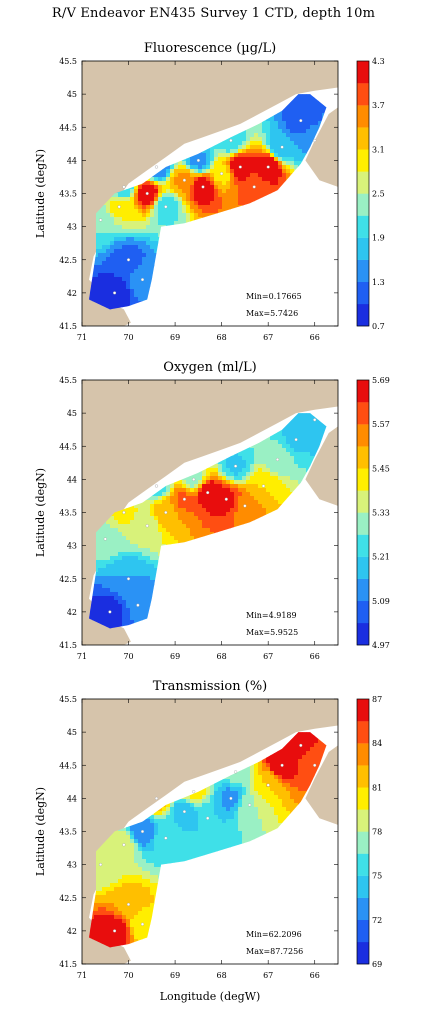 The width and height of the screenshot is (427, 1009). Describe the element at coordinates (72, 227) in the screenshot. I see `y-tick-label: 43` at that location.